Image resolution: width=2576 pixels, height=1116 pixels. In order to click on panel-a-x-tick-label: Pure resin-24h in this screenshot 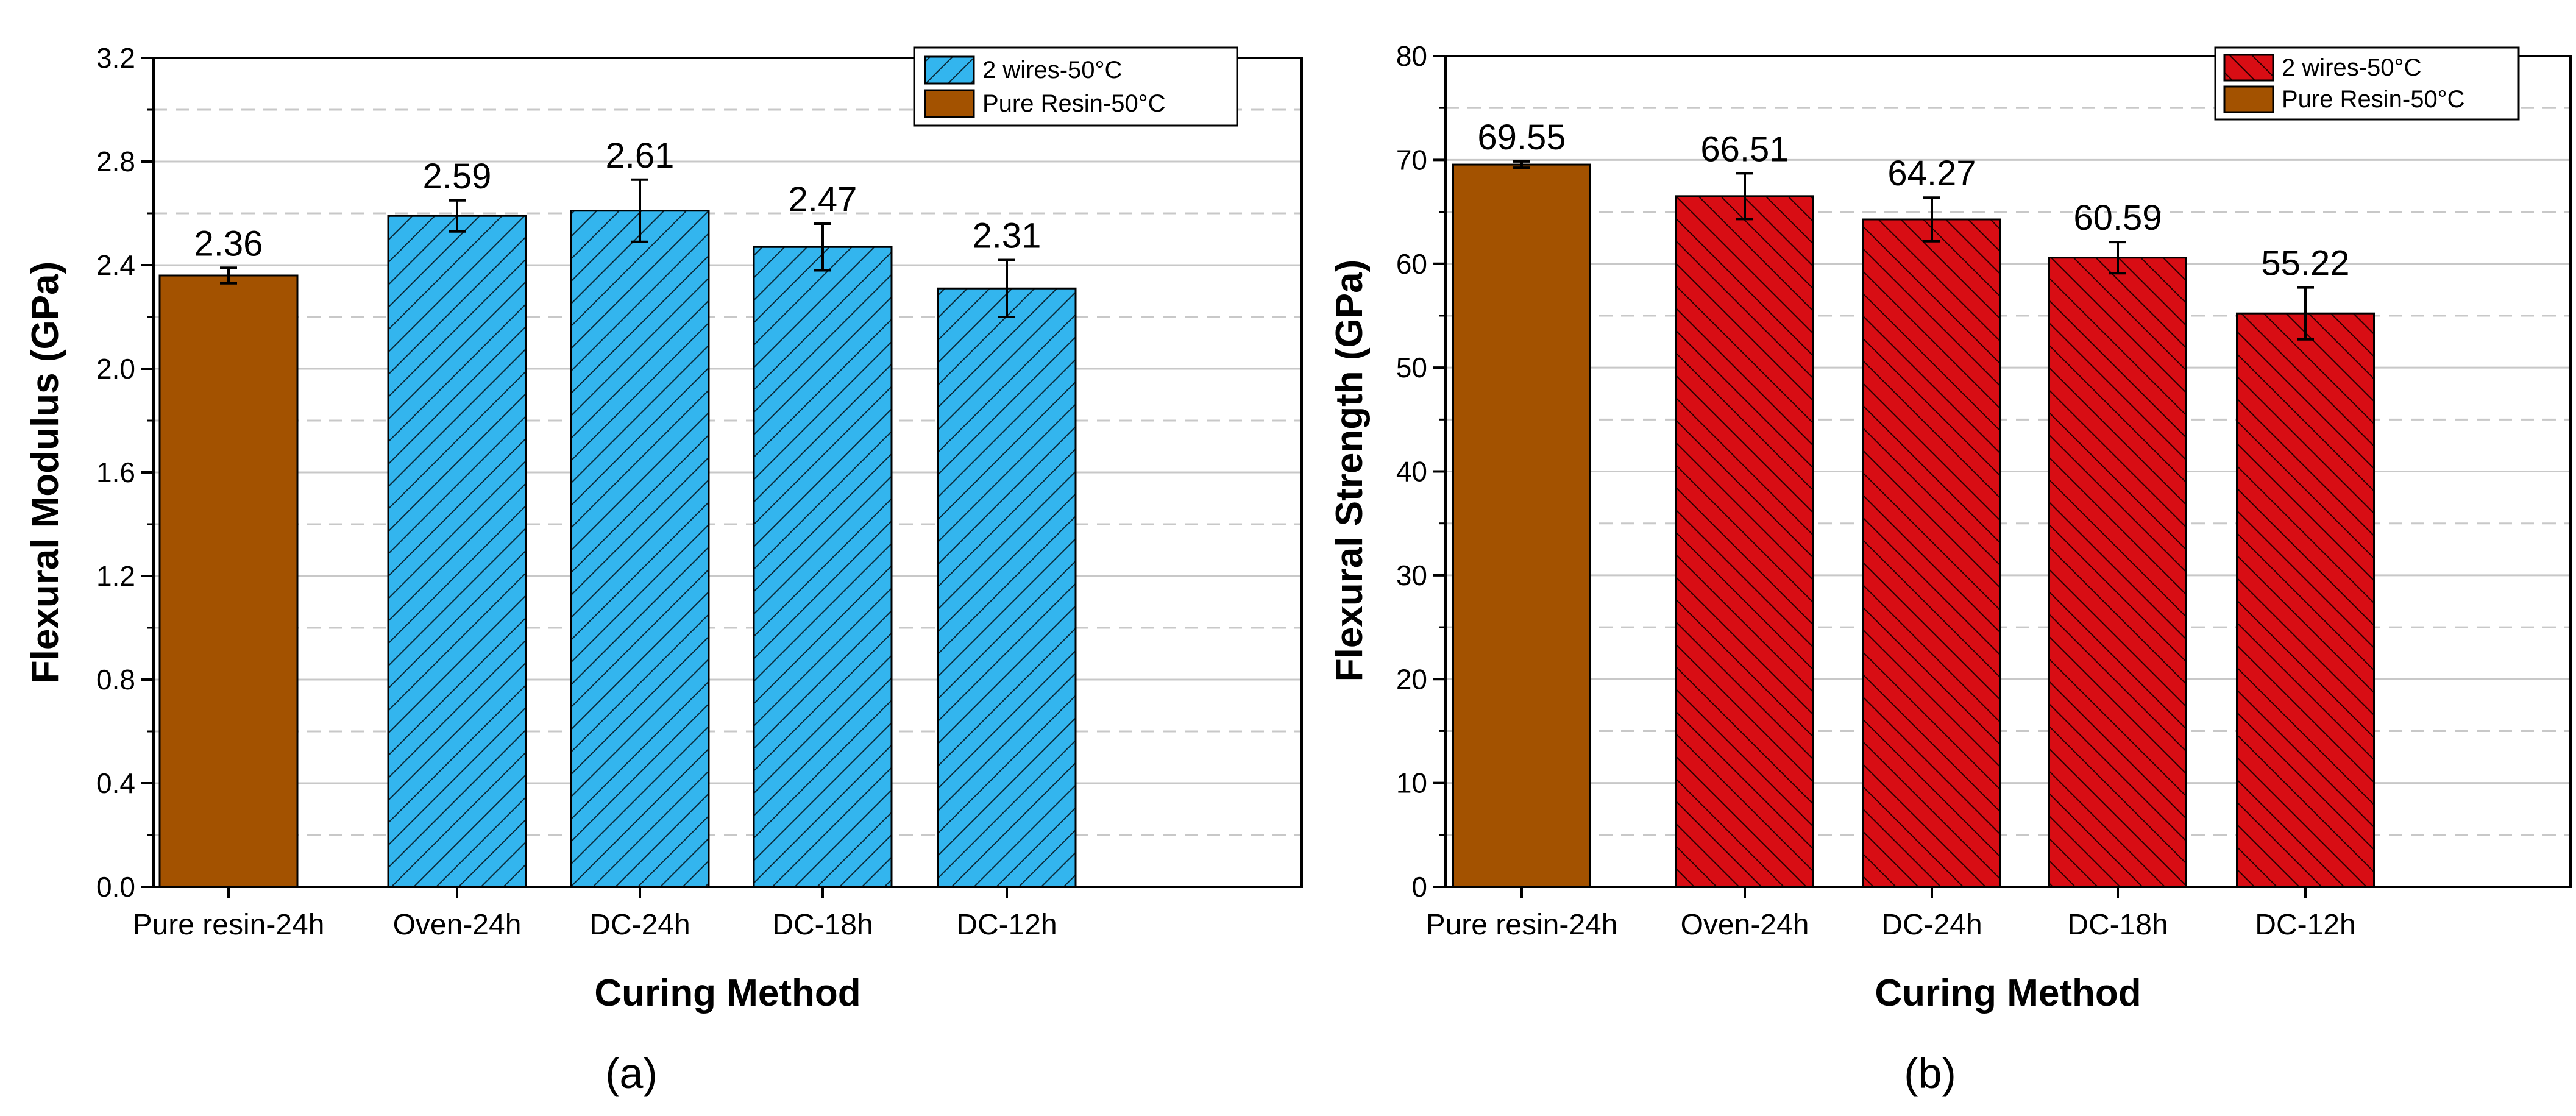, I will do `click(229, 925)`.